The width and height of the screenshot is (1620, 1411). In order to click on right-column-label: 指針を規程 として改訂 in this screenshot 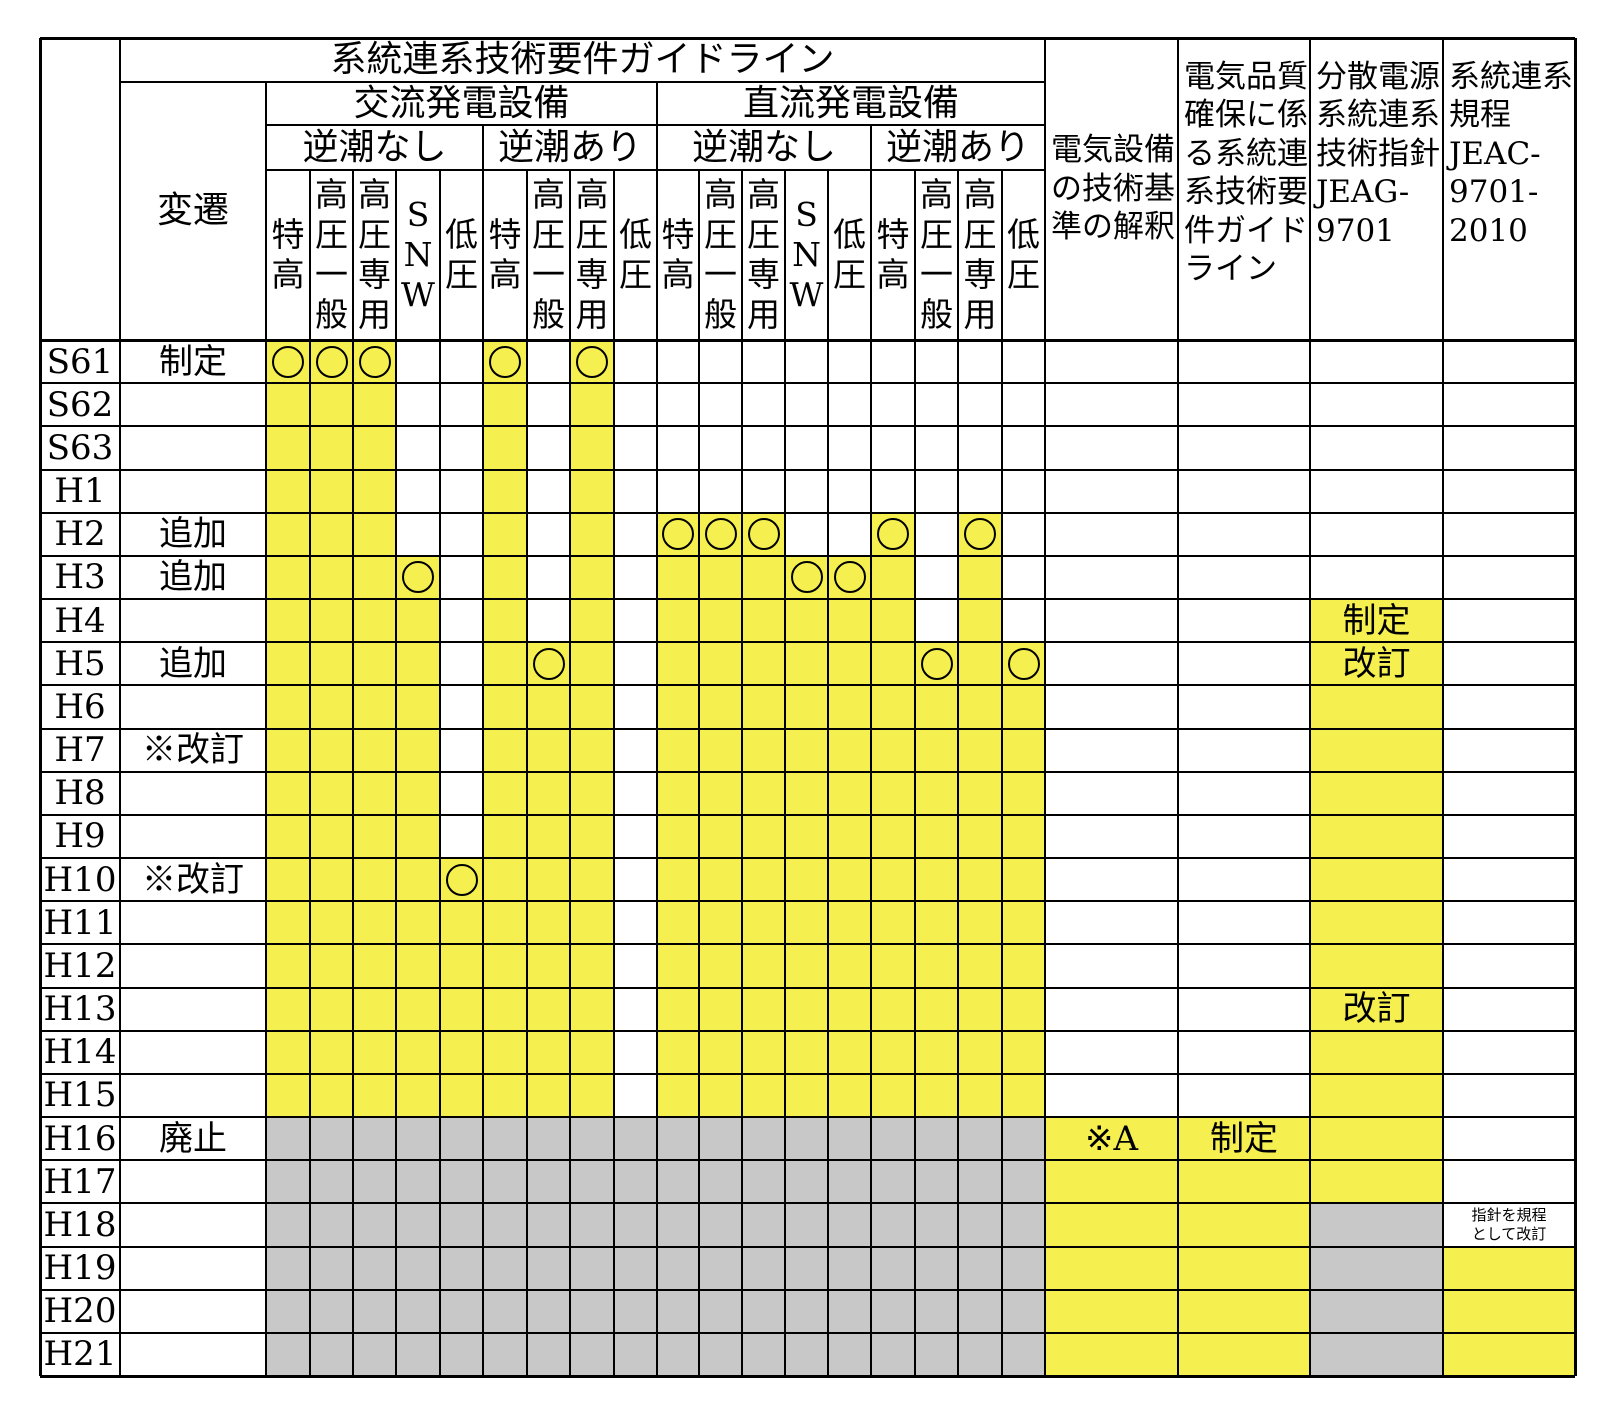, I will do `click(1509, 1224)`.